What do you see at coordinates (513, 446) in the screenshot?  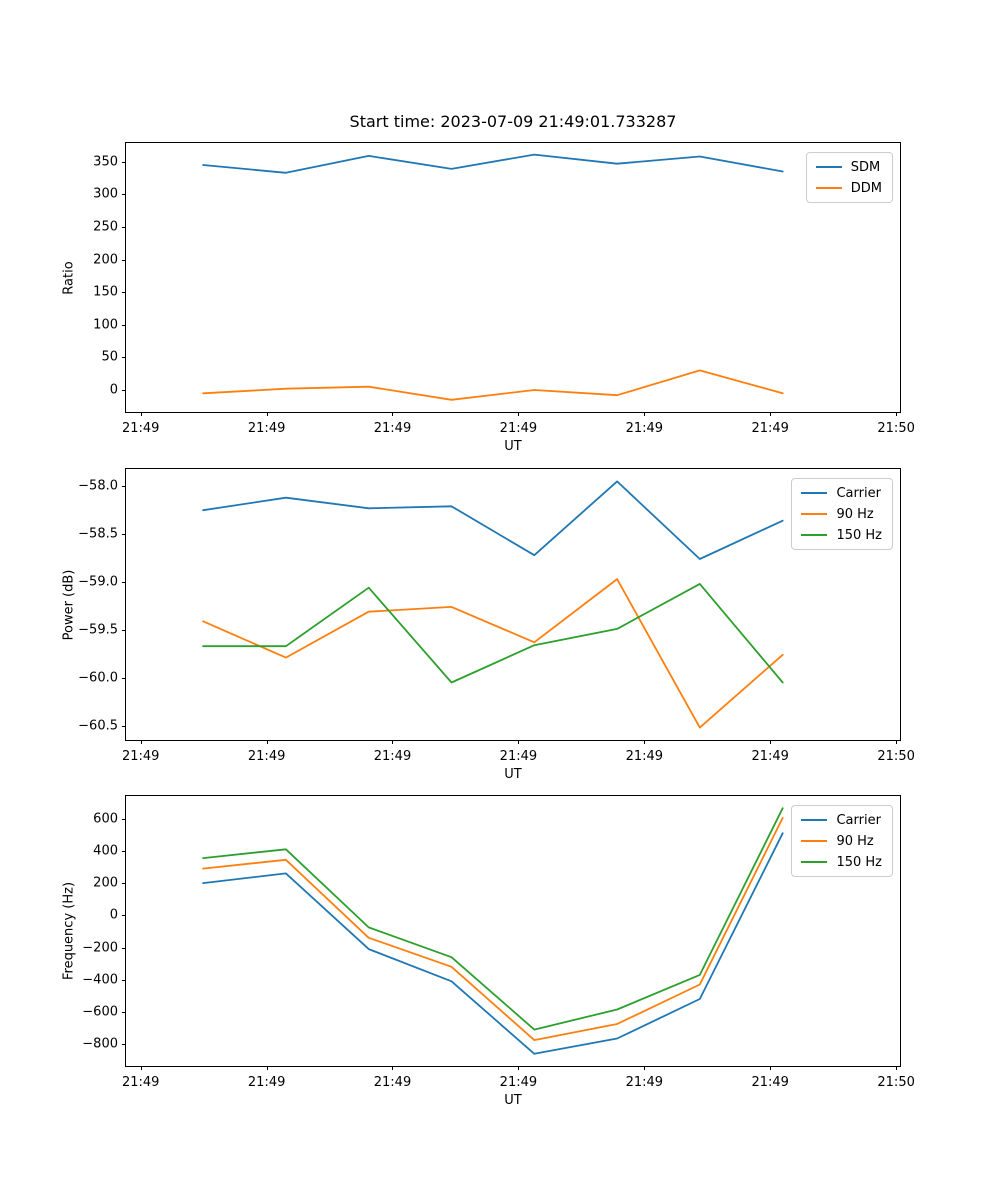 I see `ratio-x-axis-label: UT` at bounding box center [513, 446].